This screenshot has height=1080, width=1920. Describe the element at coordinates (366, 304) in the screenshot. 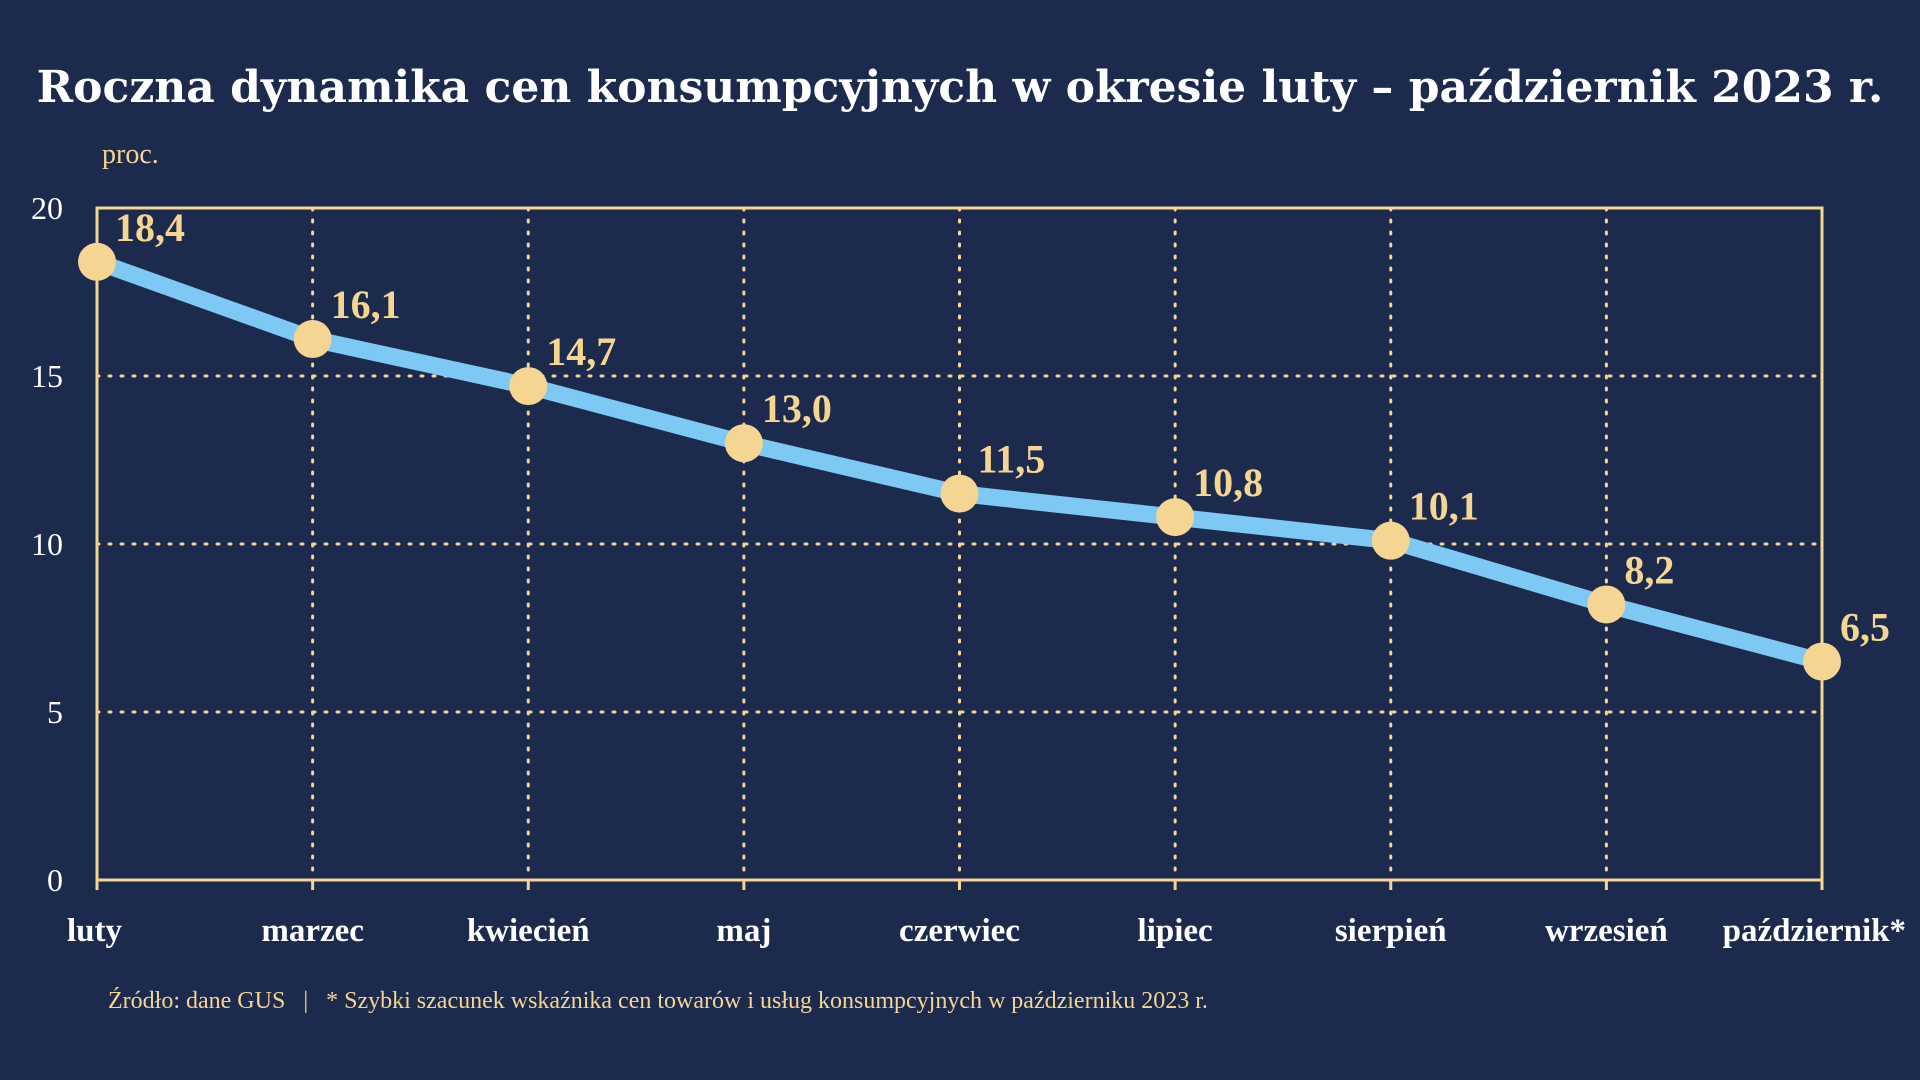

I see `data-label: 16,1` at that location.